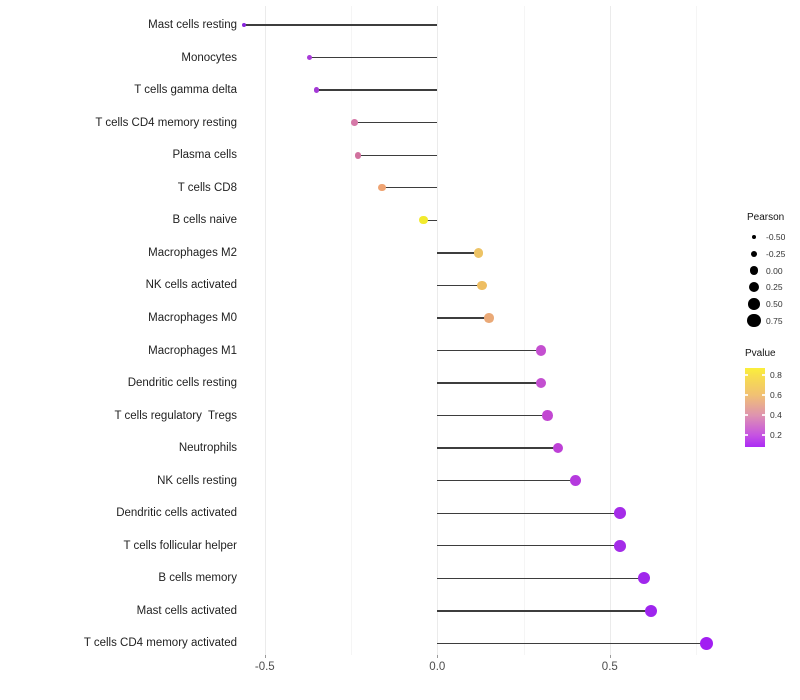 The width and height of the screenshot is (800, 700). I want to click on x-tick-label: 0.5, so click(609, 667).